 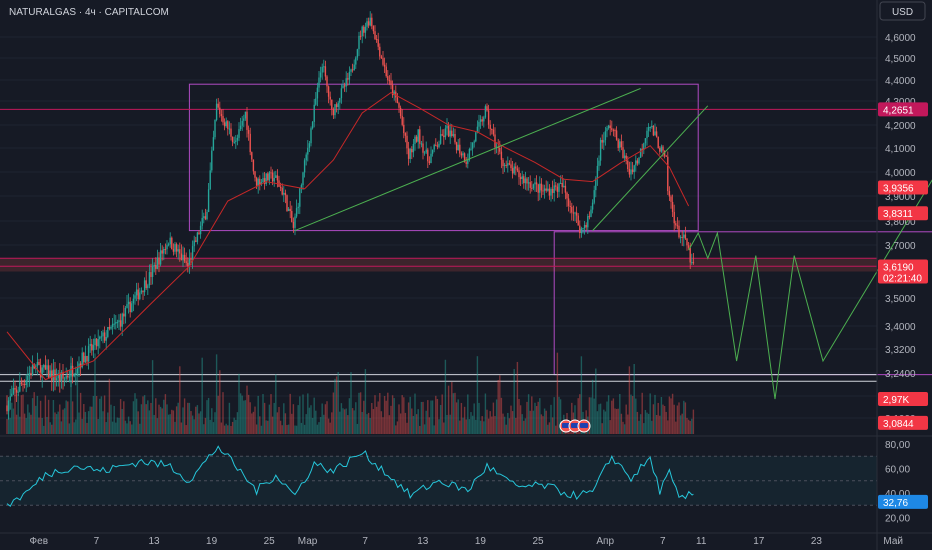 I want to click on event-flag-icon-inner, so click(x=584, y=425).